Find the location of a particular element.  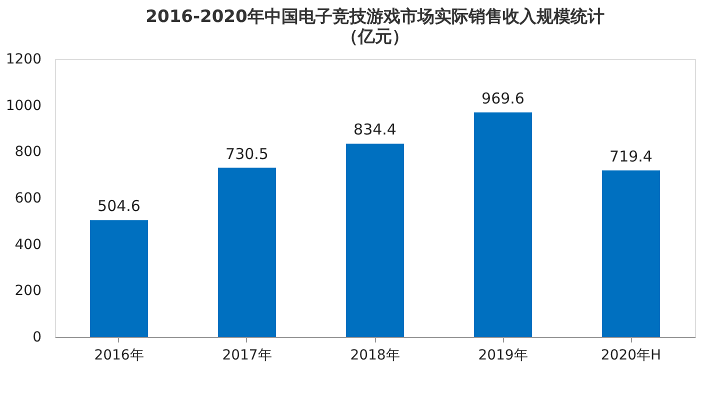

data-label: 730.5 is located at coordinates (247, 153).